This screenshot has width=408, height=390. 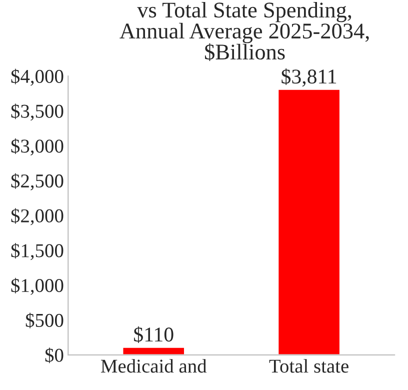 I want to click on y-tick-label: $1,500, so click(x=37, y=251).